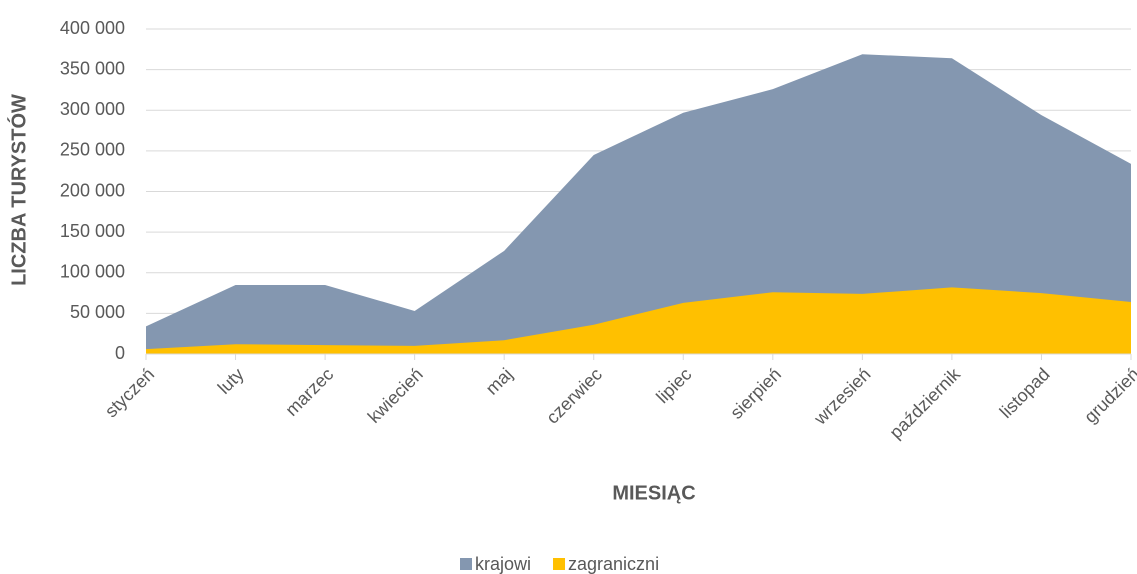  I want to click on y-tick-label: 100 000, so click(92, 272).